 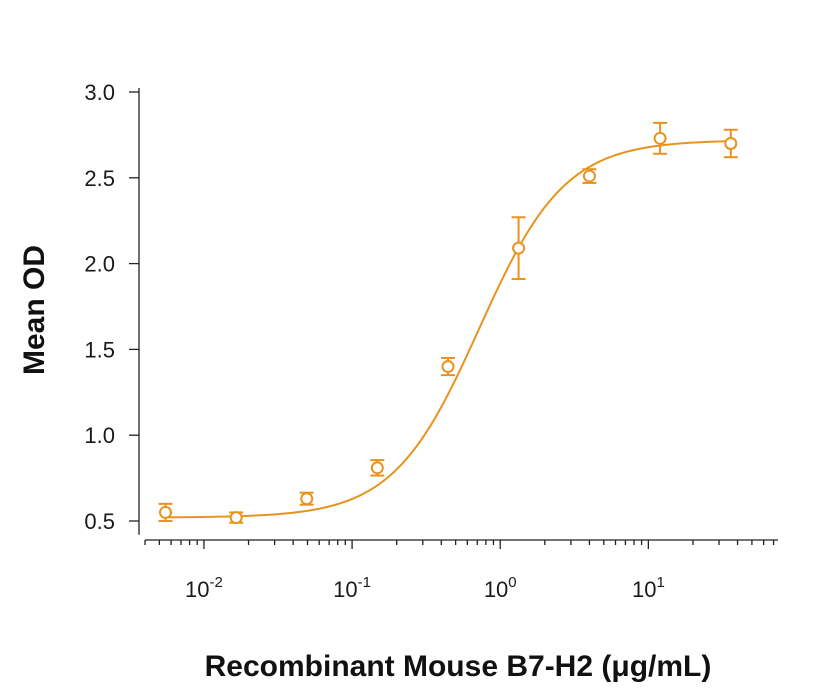 What do you see at coordinates (99, 178) in the screenshot?
I see `y-tick-label: 2.5` at bounding box center [99, 178].